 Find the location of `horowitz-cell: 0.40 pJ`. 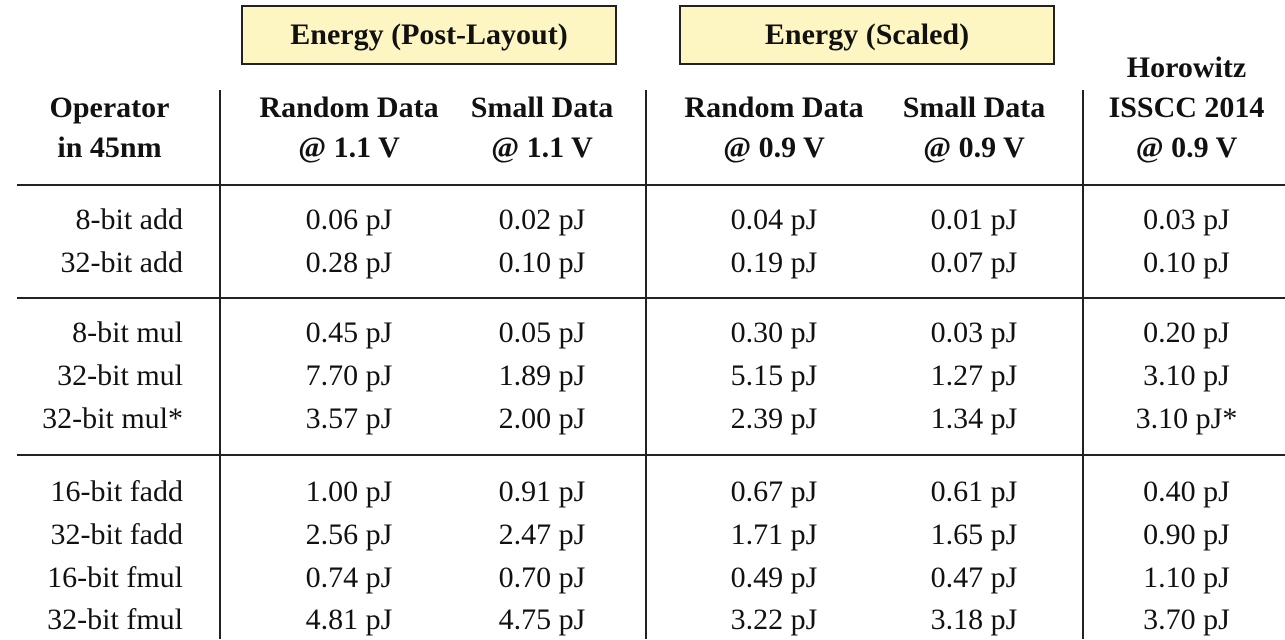

horowitz-cell: 0.40 pJ is located at coordinates (1186, 491).